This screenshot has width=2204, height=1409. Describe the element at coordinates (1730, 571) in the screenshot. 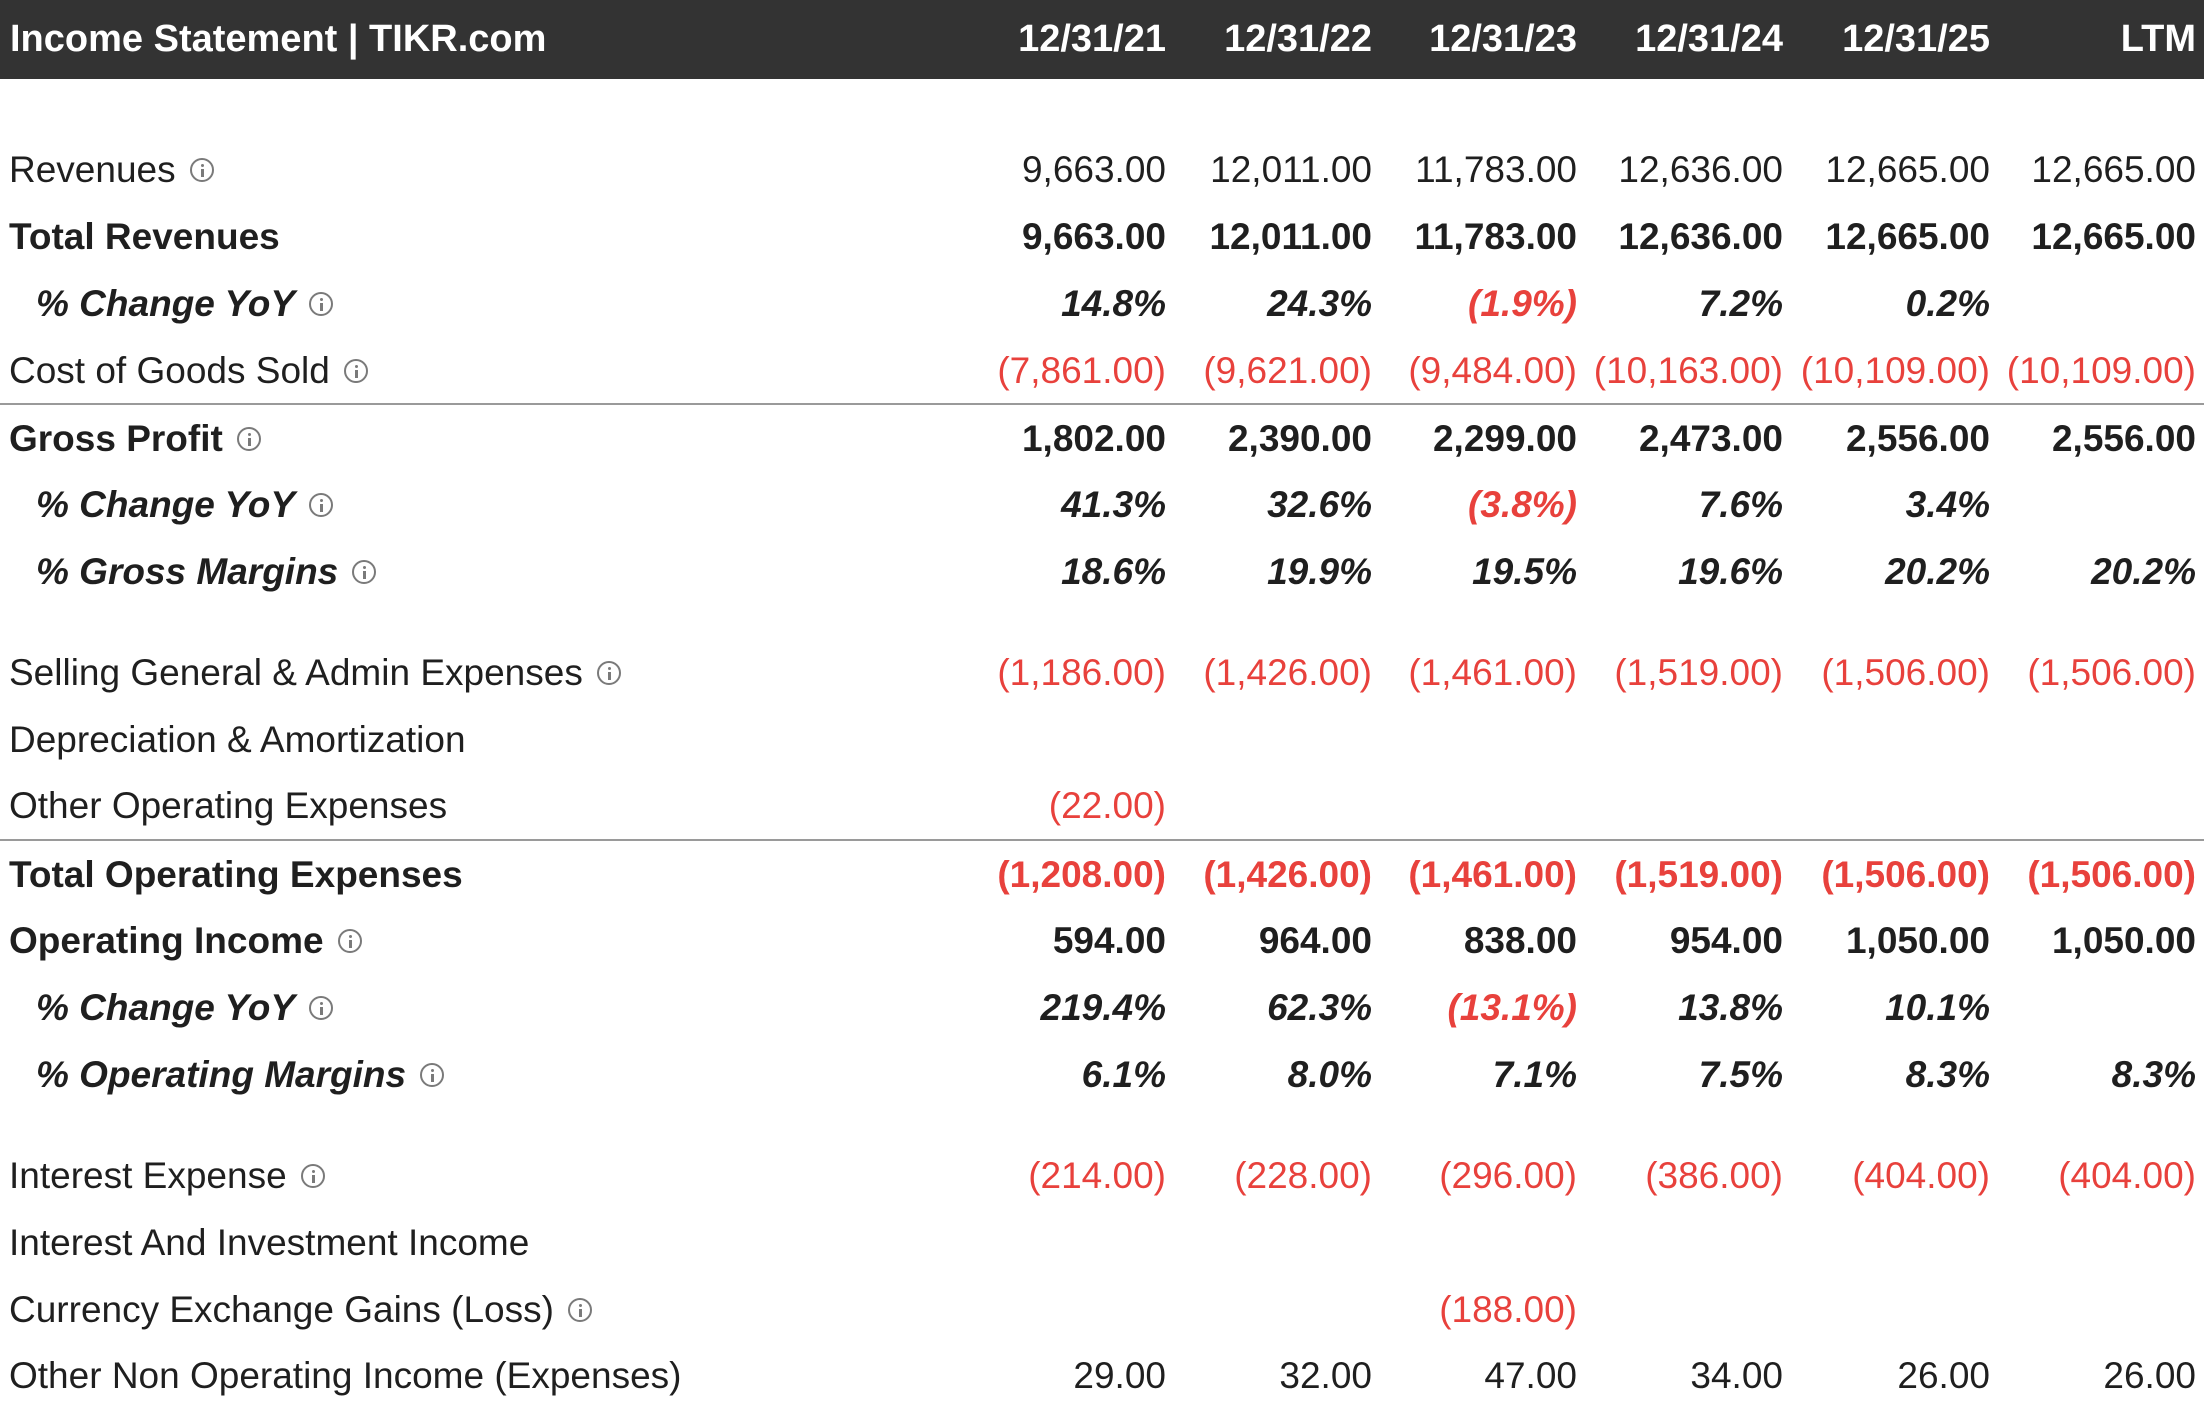

I see `cell: 19.6%` at that location.